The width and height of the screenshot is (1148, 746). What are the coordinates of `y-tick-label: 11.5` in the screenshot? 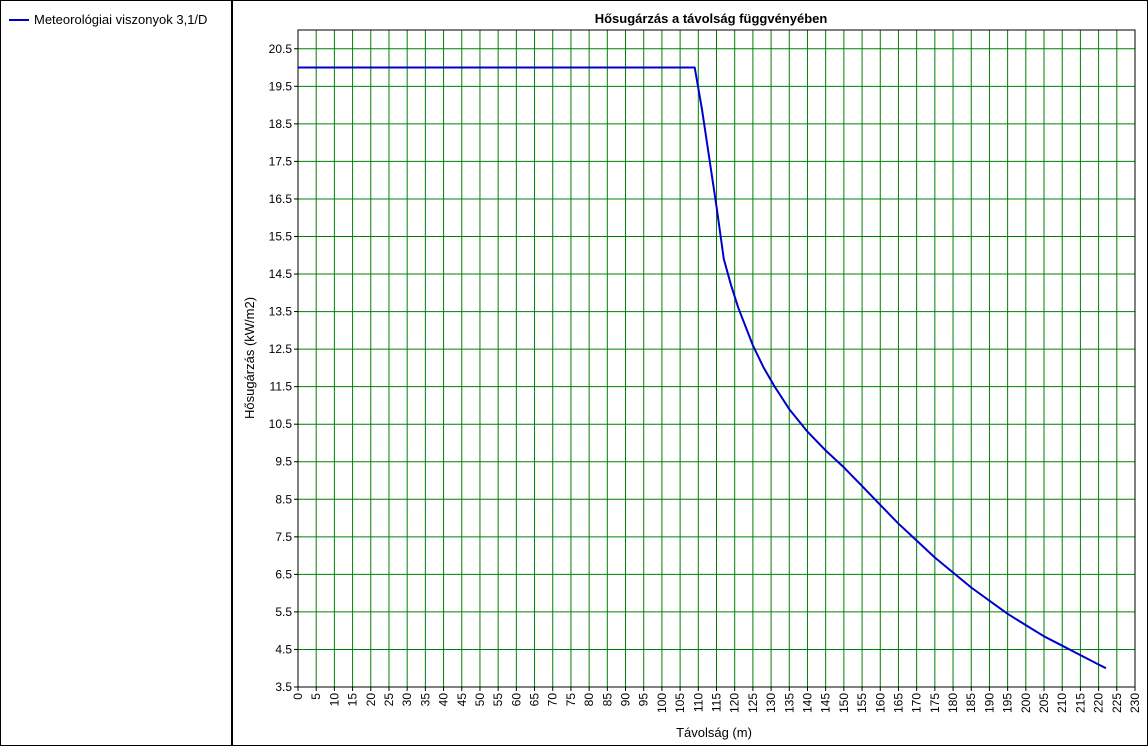 It's located at (281, 387).